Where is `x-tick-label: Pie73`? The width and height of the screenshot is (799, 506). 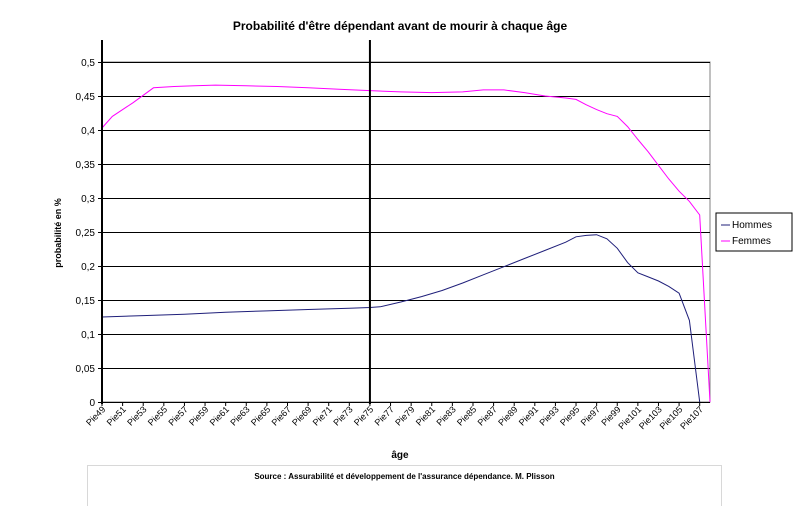 x-tick-label: Pie73 is located at coordinates (342, 415).